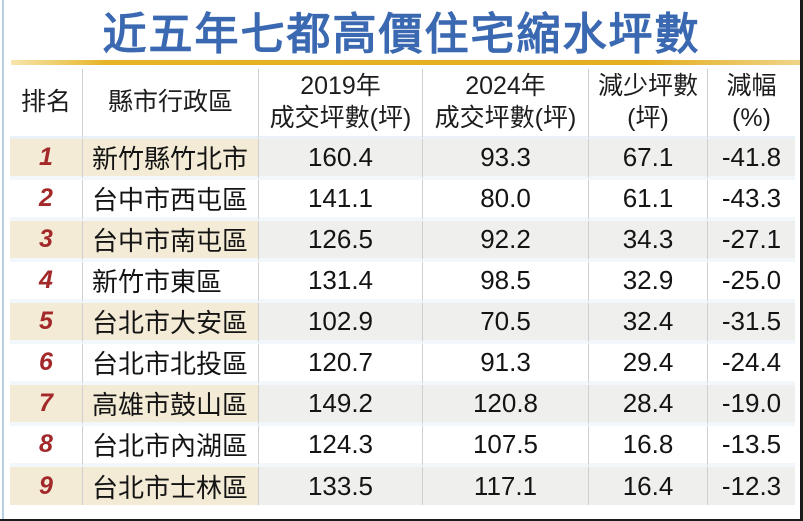 The width and height of the screenshot is (803, 521). I want to click on pct-cell: -27.1, so click(751, 241).